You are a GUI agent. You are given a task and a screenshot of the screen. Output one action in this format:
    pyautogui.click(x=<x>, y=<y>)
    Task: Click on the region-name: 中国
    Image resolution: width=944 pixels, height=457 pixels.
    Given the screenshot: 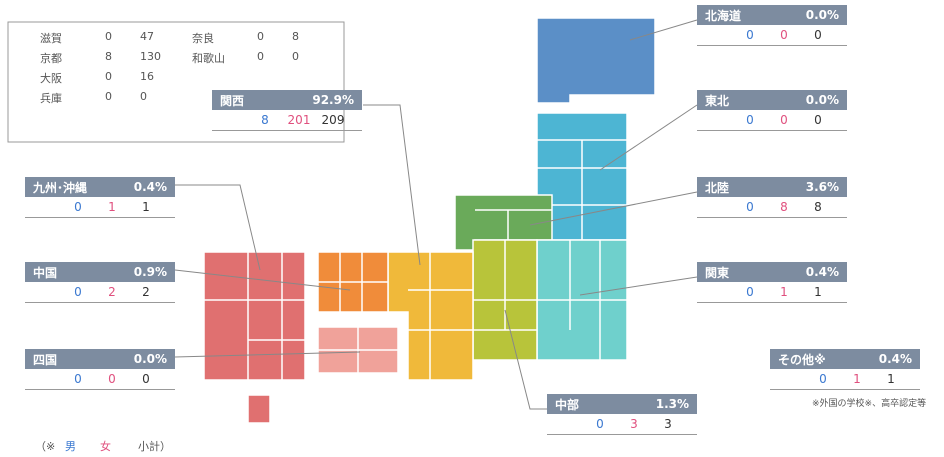 What is the action you would take?
    pyautogui.click(x=45, y=272)
    